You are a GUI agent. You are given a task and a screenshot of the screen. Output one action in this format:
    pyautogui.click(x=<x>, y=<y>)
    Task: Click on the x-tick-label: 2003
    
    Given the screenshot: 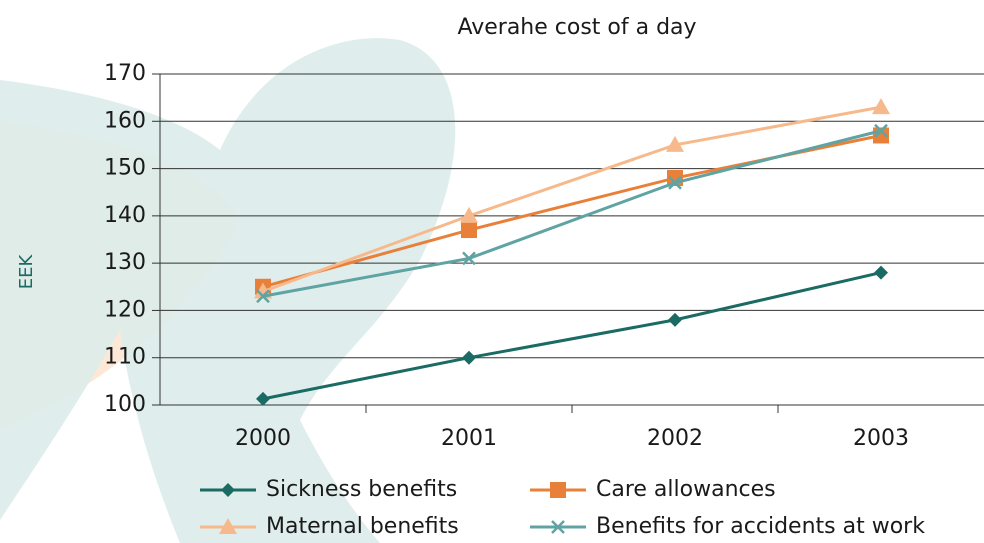 What is the action you would take?
    pyautogui.click(x=881, y=438)
    